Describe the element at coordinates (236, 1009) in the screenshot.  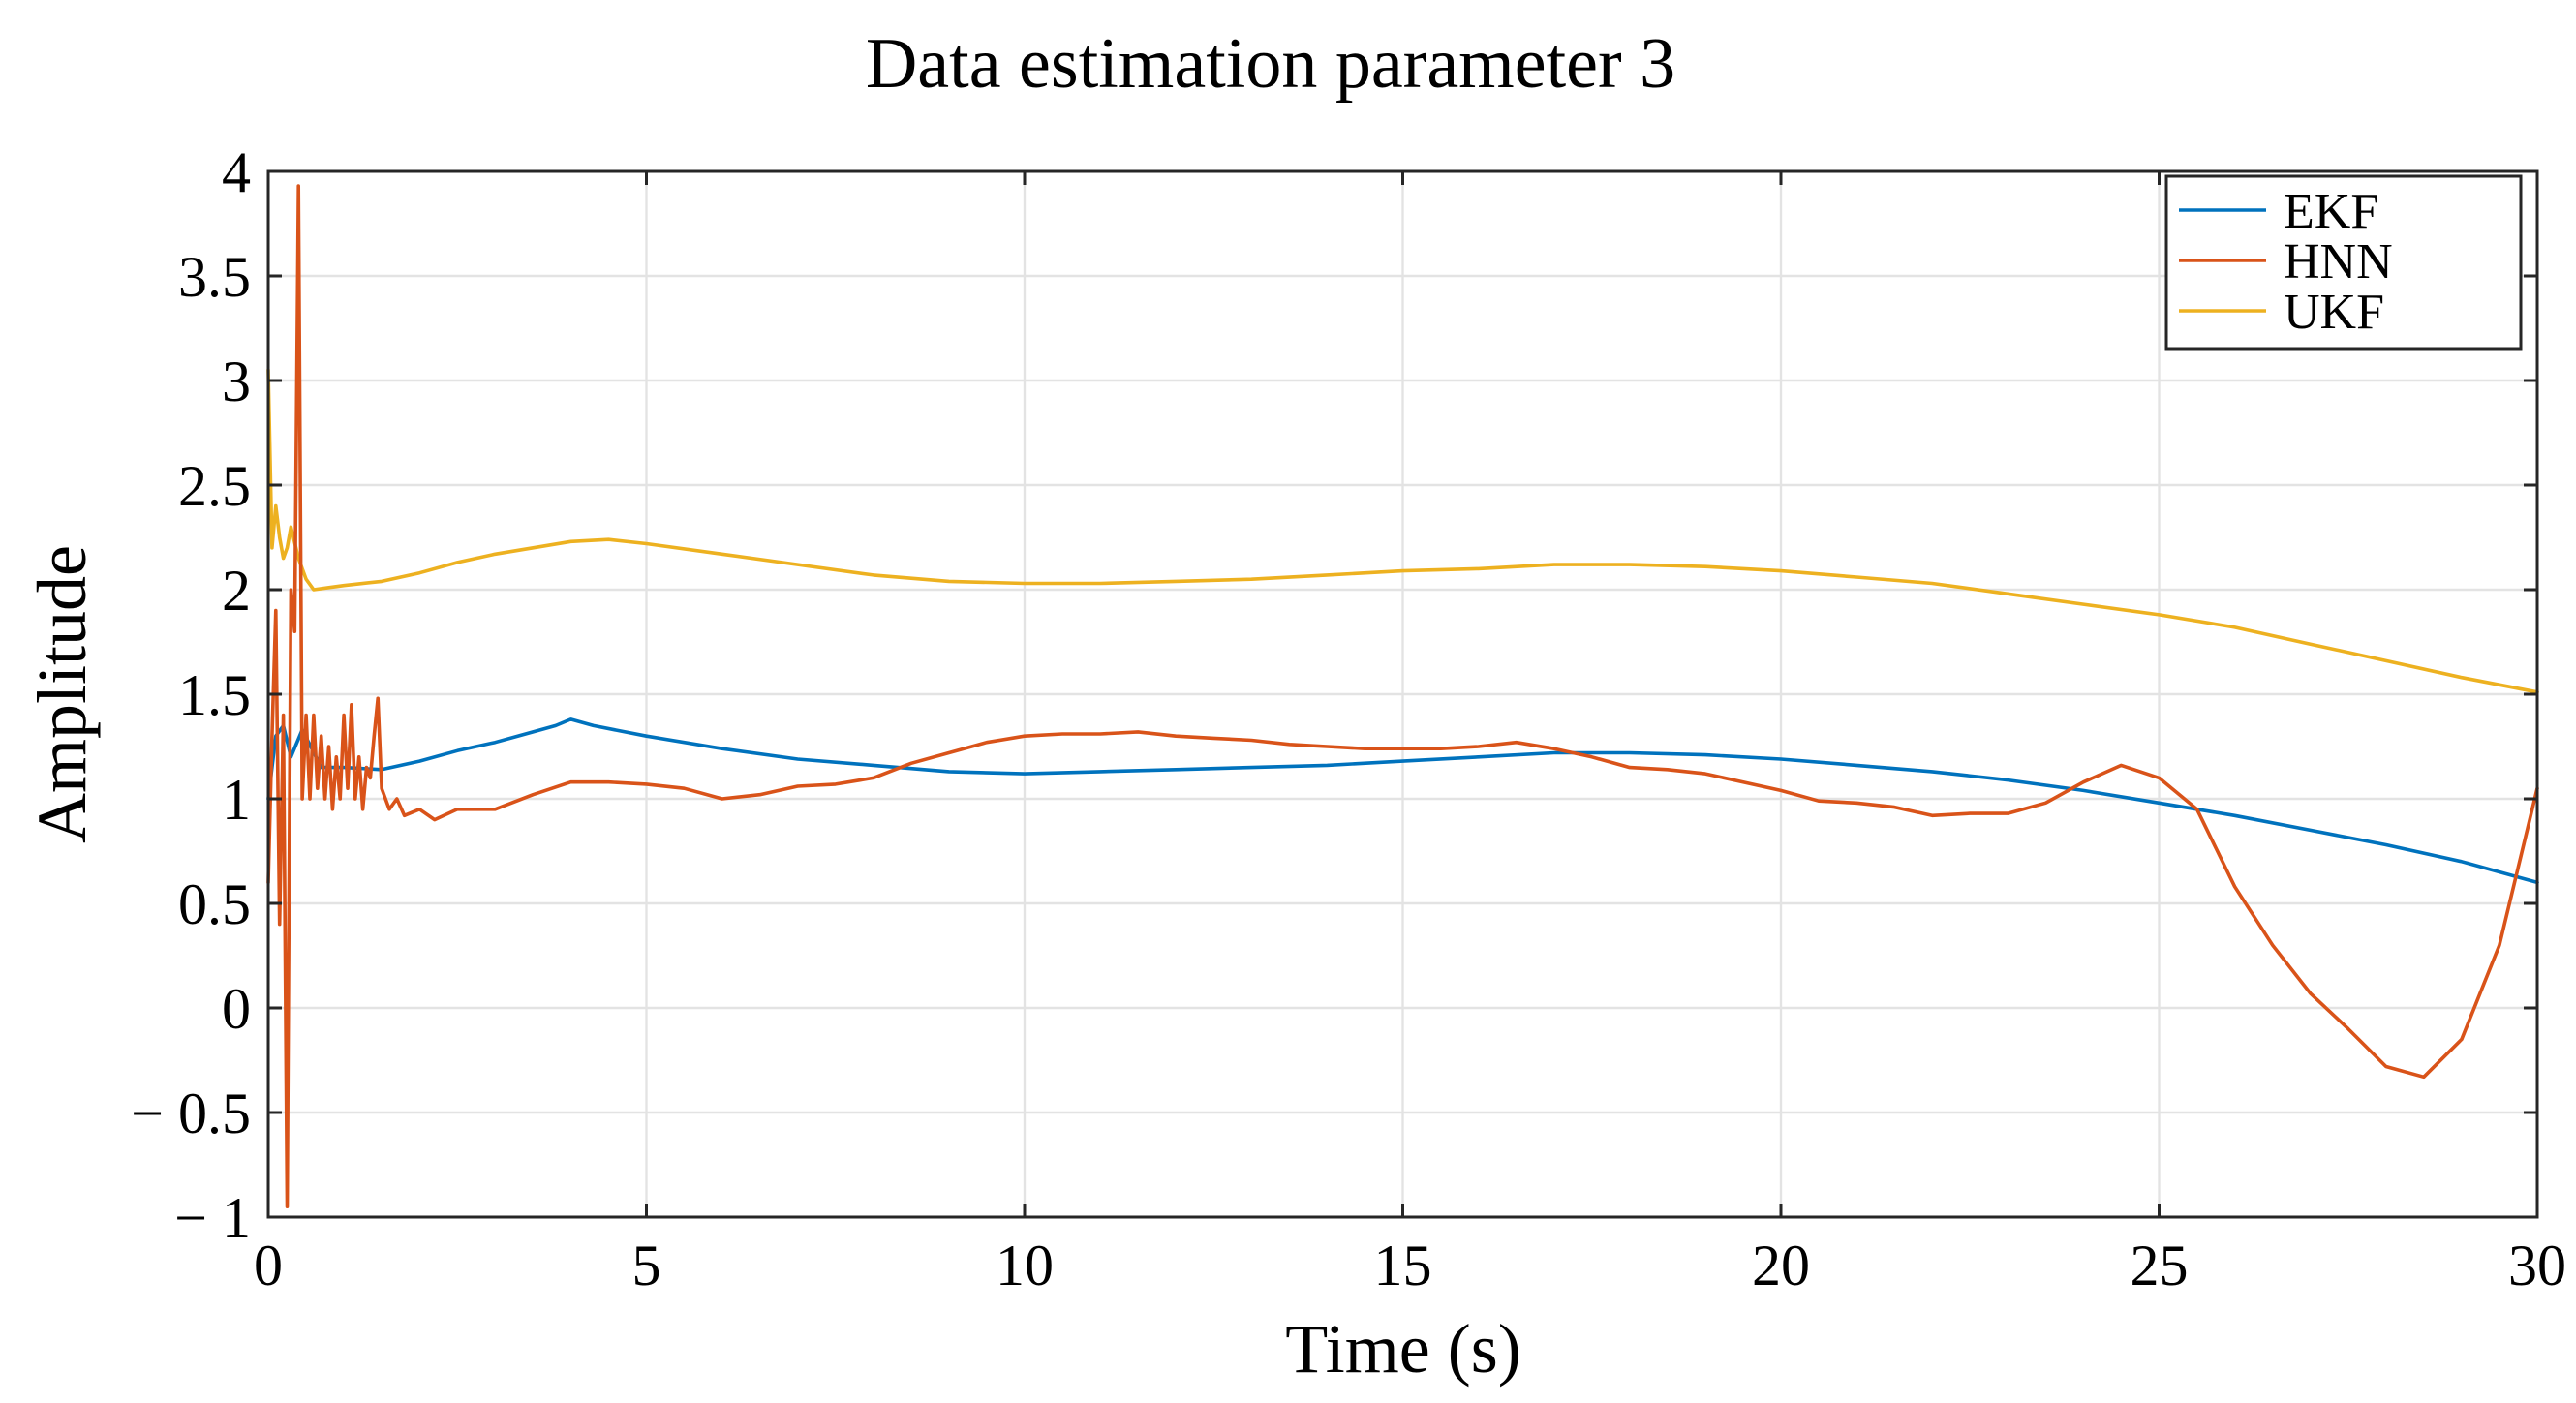
I see `y-tick-label: 0` at that location.